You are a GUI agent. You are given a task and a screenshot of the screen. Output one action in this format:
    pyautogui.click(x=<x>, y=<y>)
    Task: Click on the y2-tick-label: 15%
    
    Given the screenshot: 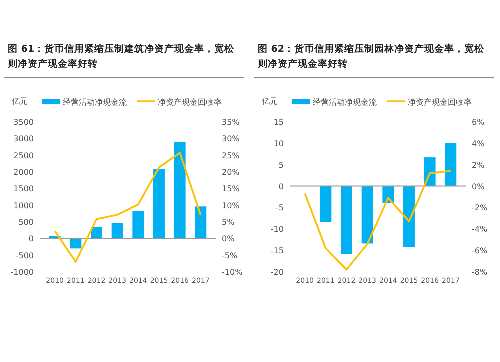 What is the action you would take?
    pyautogui.click(x=231, y=189)
    